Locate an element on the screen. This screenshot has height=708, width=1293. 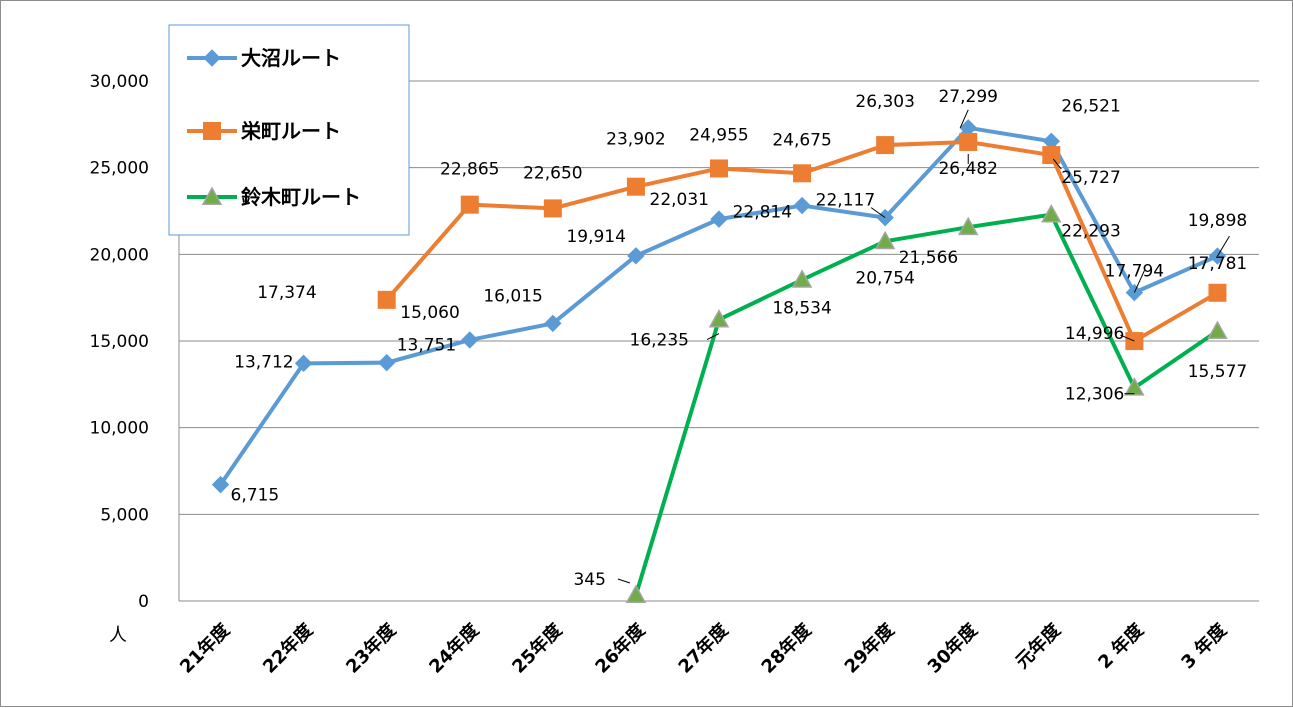
data-label: 22,865 is located at coordinates (469, 170).